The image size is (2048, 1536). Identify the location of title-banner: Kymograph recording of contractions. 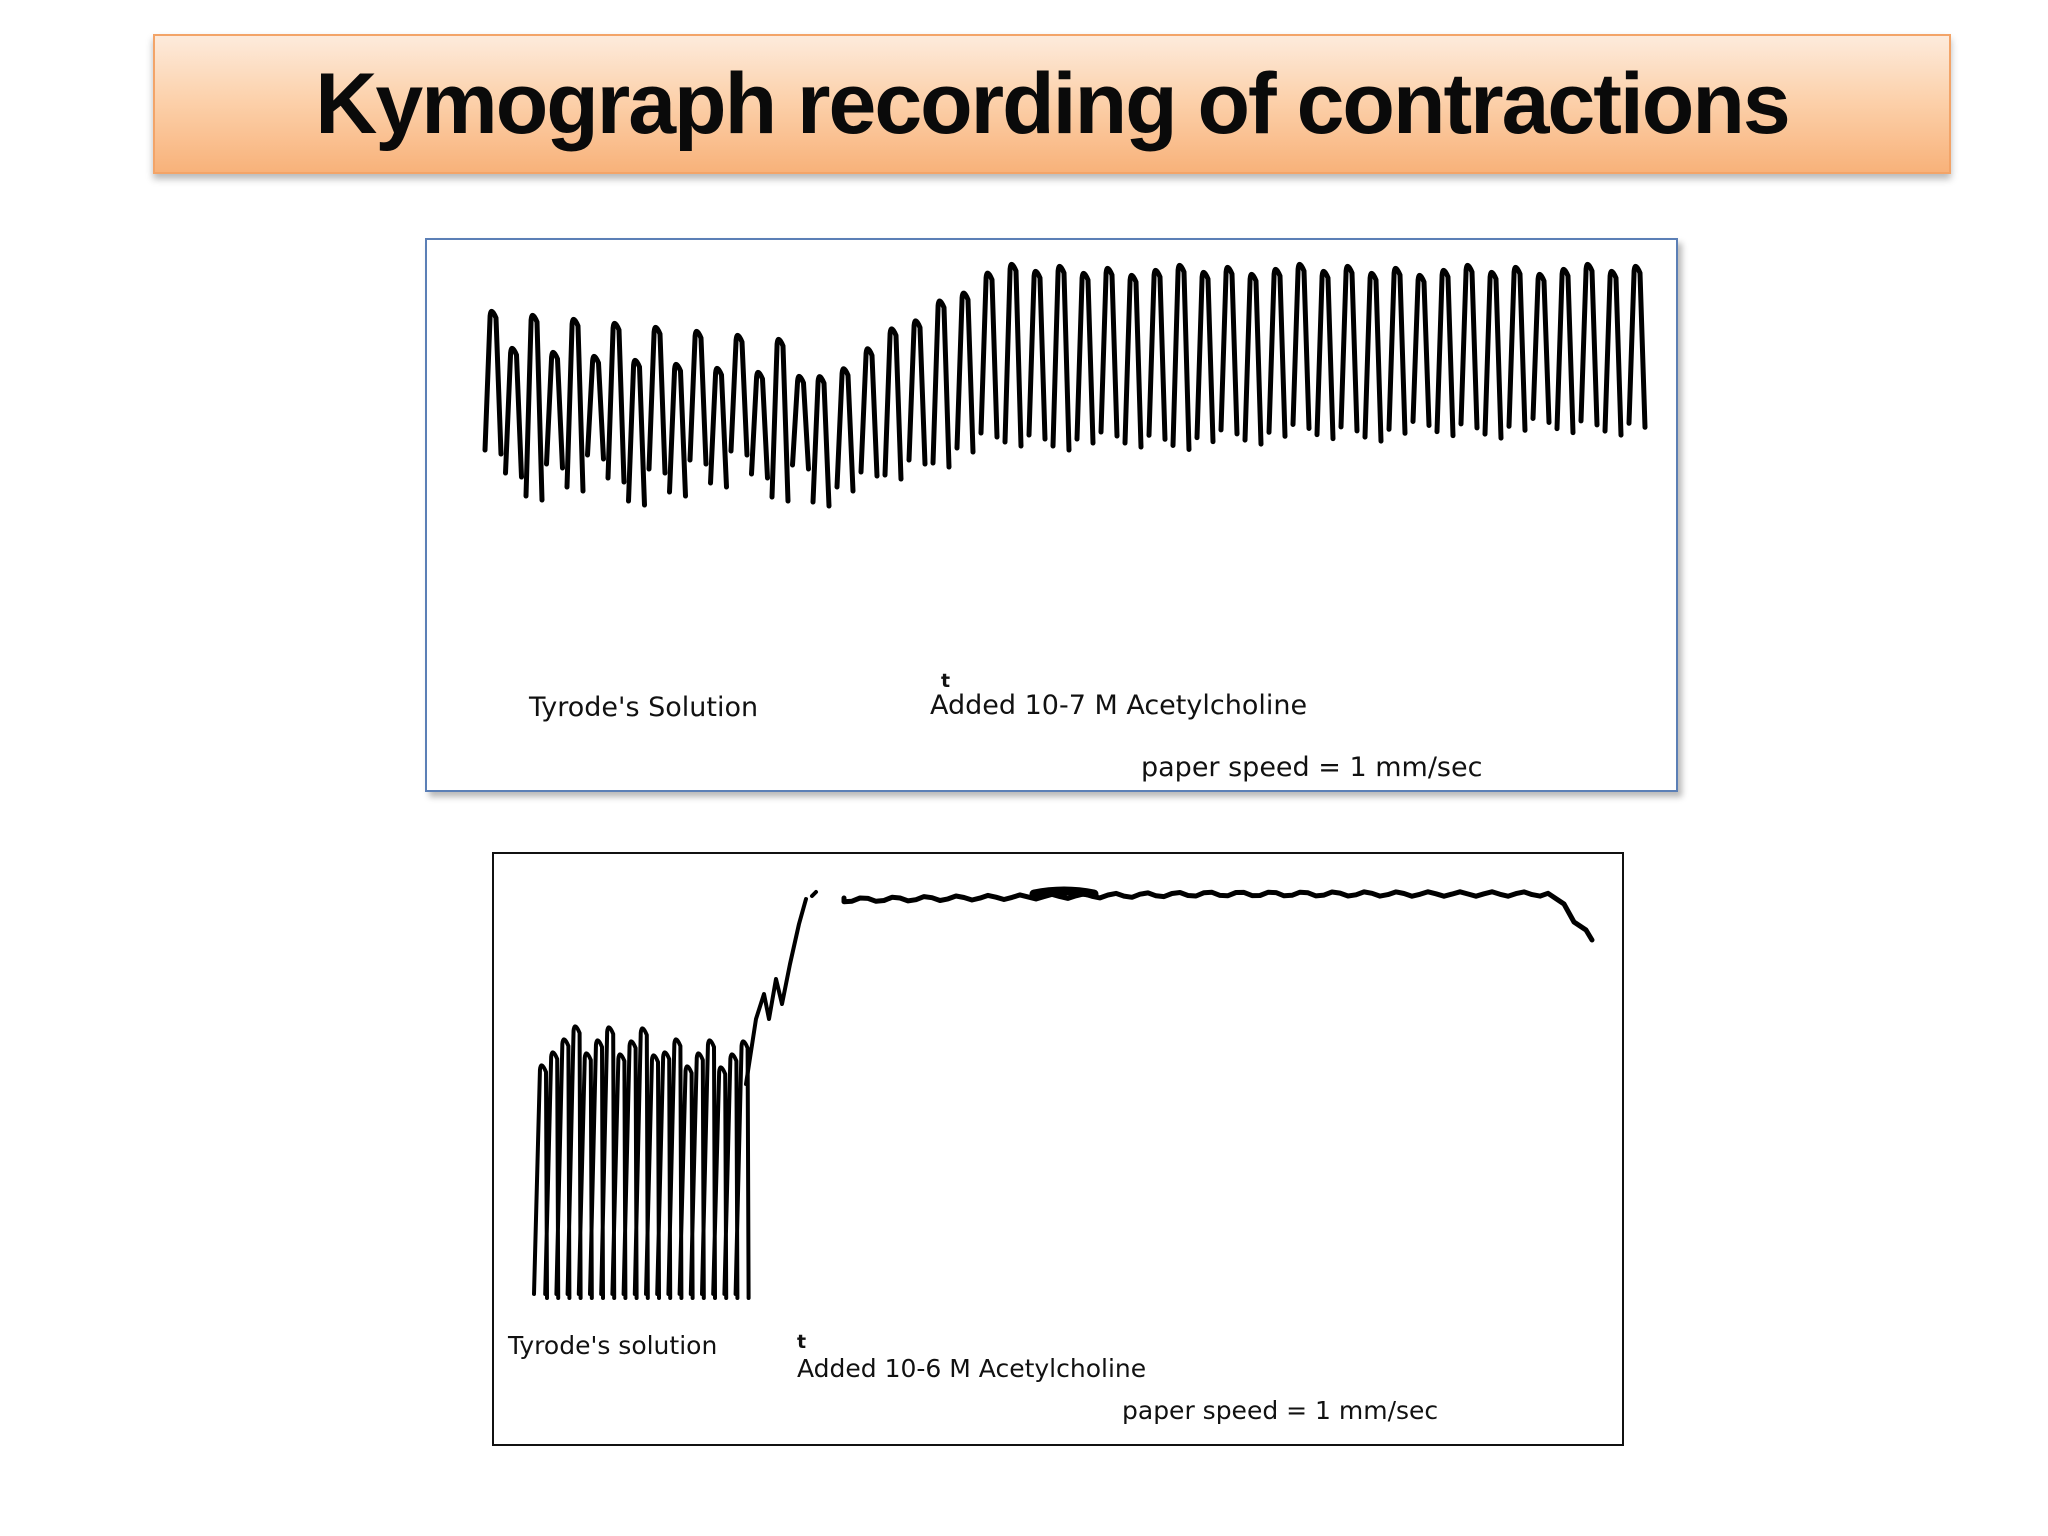
(1052, 104).